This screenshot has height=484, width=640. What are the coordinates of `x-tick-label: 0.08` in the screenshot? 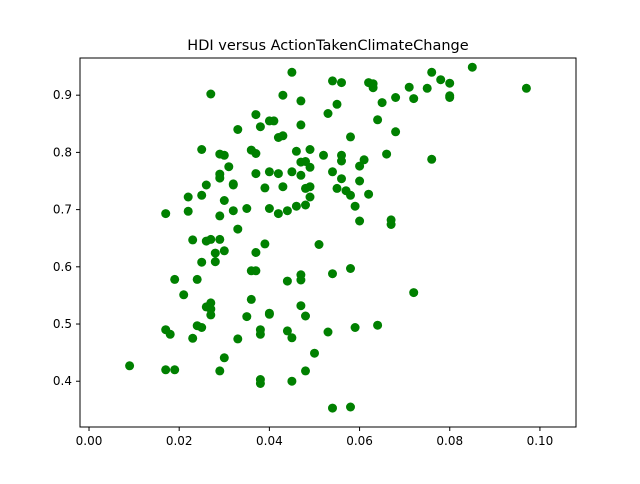 It's located at (449, 441).